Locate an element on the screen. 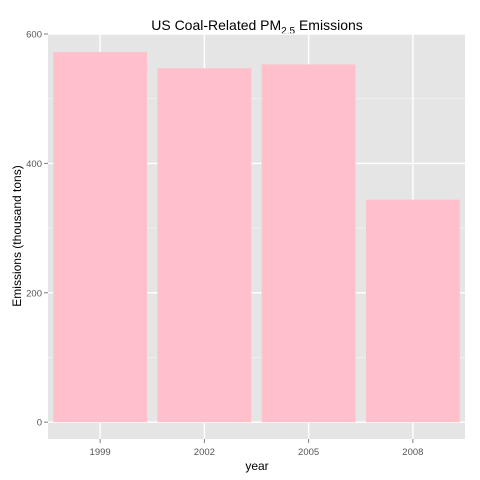  y-axis-title: Emissions (thousand tons) is located at coordinates (17, 235).